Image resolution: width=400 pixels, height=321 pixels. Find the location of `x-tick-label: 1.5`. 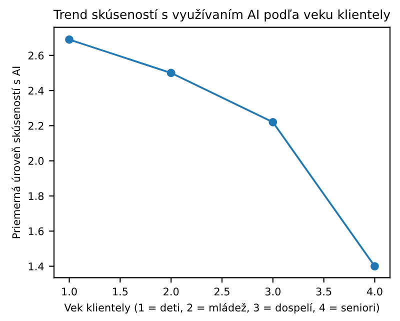

x-tick-label: 1.5 is located at coordinates (120, 292).